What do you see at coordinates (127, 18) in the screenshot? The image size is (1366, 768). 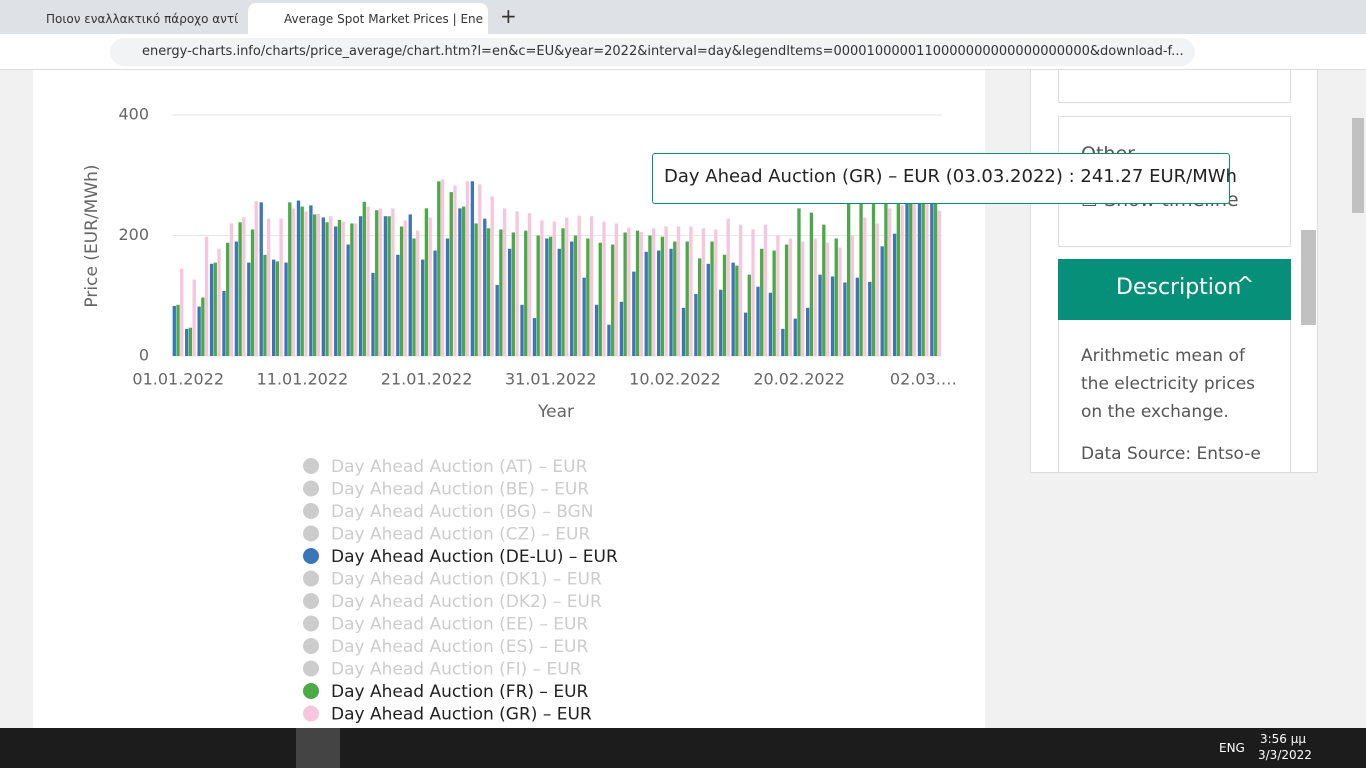 I see `tab: Ποιον εναλλακτικό πάροχο αντί` at bounding box center [127, 18].